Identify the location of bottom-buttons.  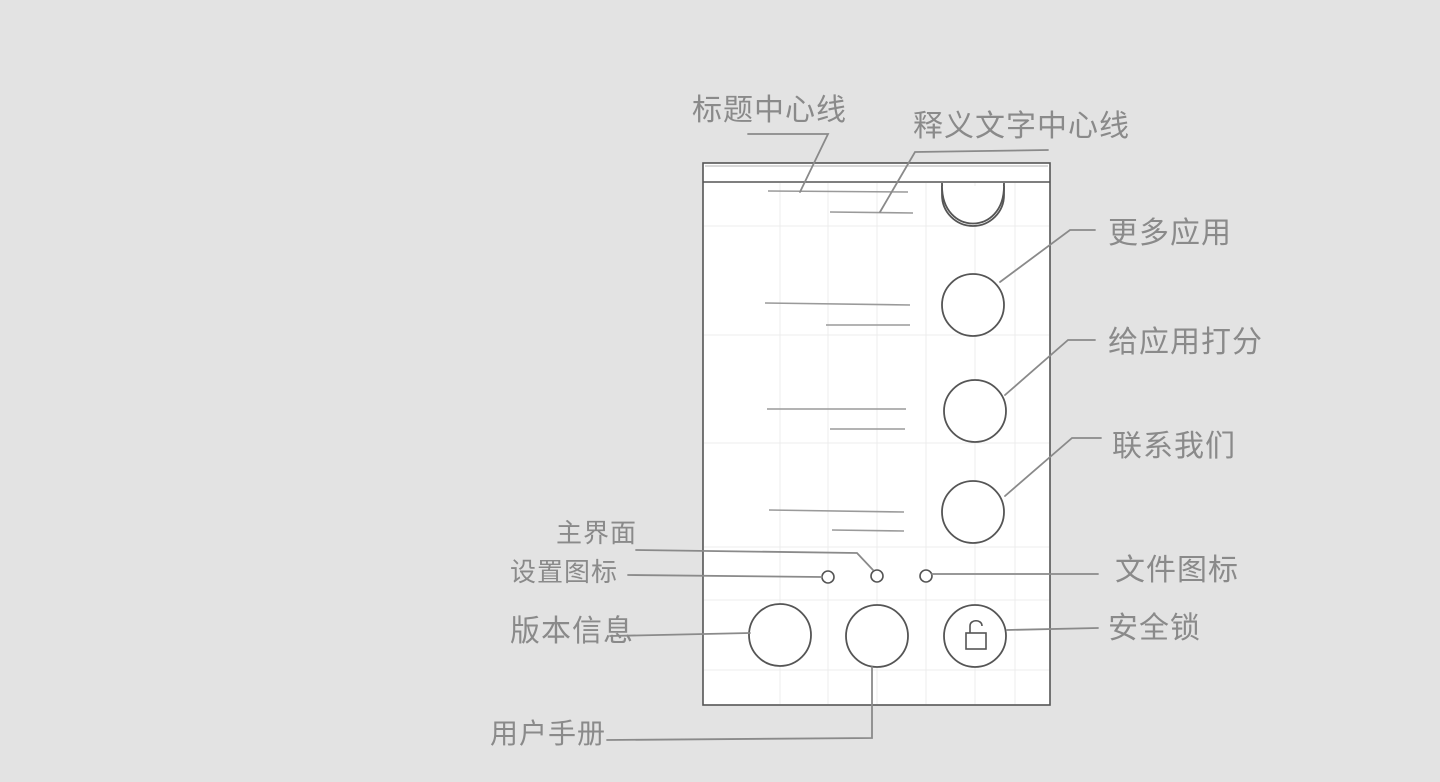
(877, 635).